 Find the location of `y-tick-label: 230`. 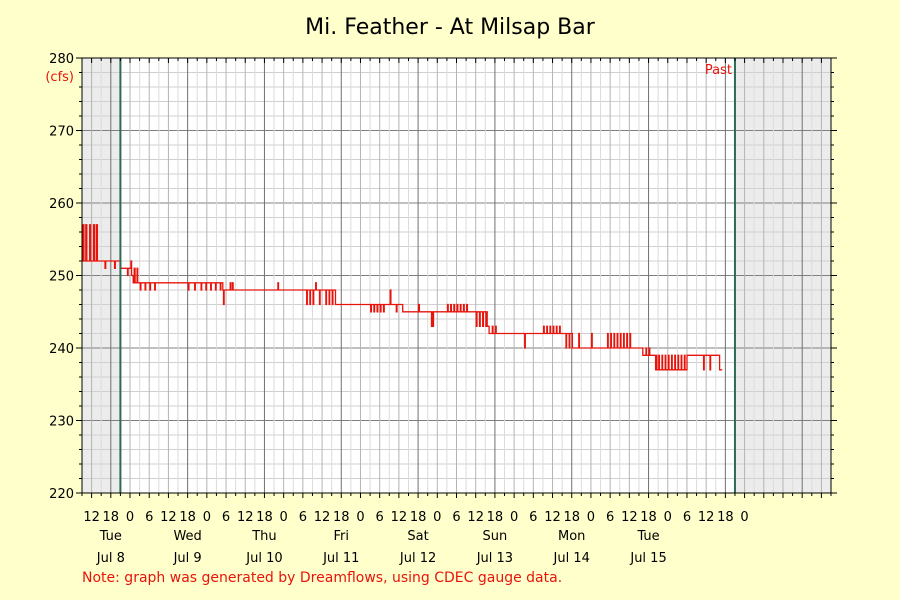

y-tick-label: 230 is located at coordinates (61, 422).